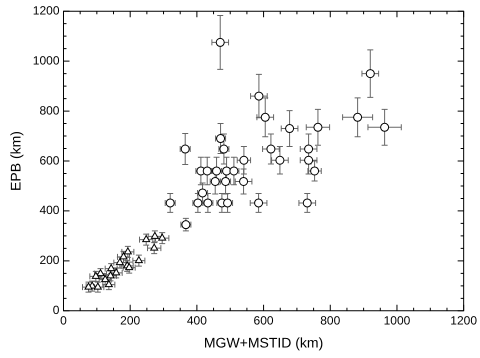  Describe the element at coordinates (49, 210) in the screenshot. I see `y-tick-label: 400` at that location.